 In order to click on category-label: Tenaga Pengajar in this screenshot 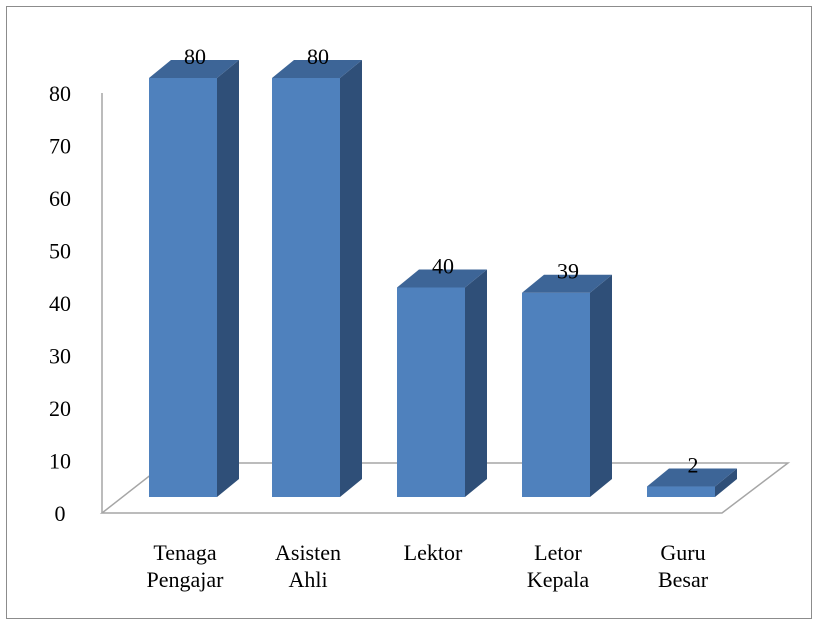, I will do `click(186, 566)`.